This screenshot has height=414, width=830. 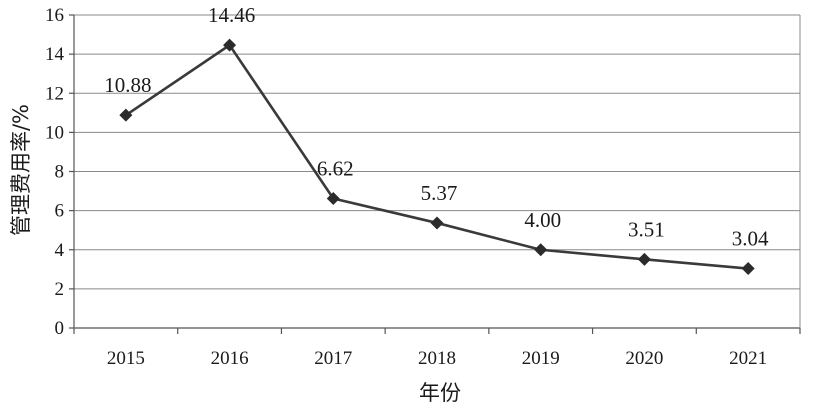 I want to click on y-tick-label: 4, so click(x=60, y=250).